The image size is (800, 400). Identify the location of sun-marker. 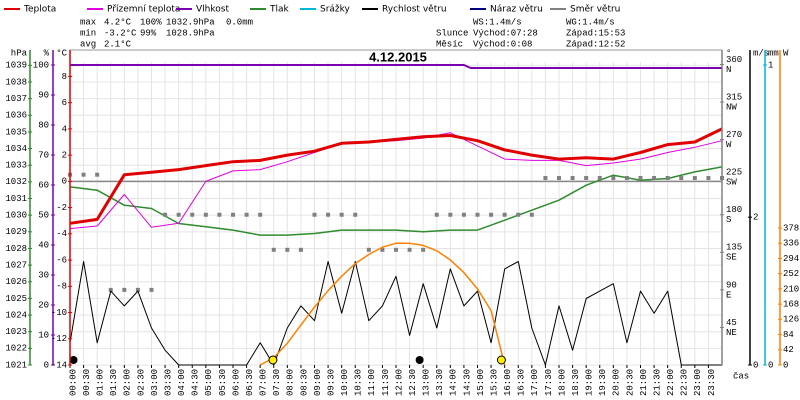
(273, 360).